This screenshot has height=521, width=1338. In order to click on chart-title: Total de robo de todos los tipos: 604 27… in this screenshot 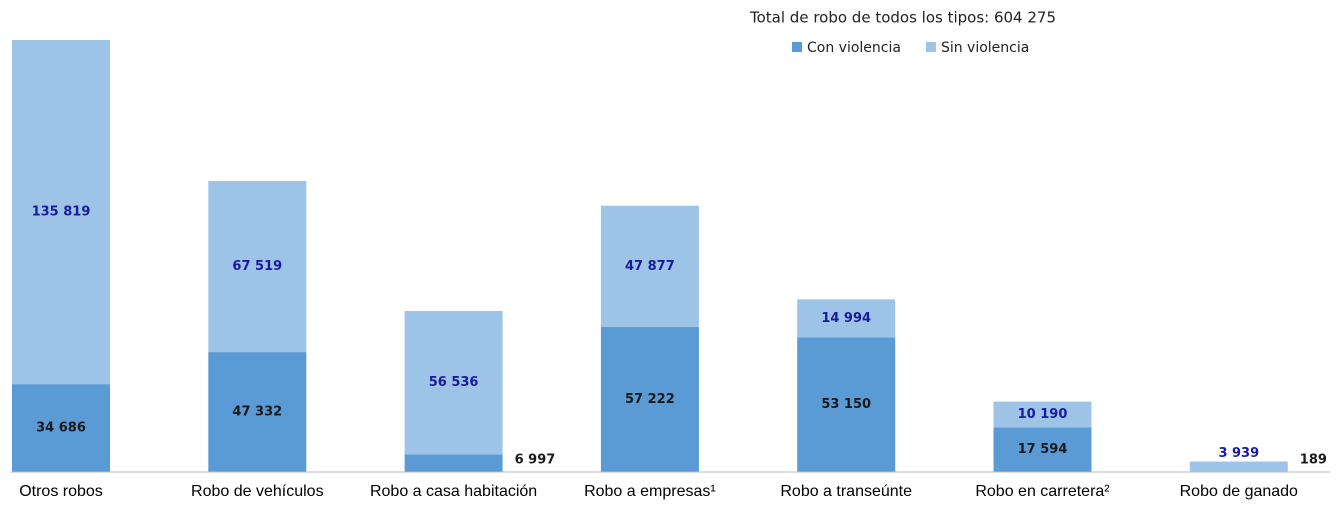, I will do `click(902, 18)`.